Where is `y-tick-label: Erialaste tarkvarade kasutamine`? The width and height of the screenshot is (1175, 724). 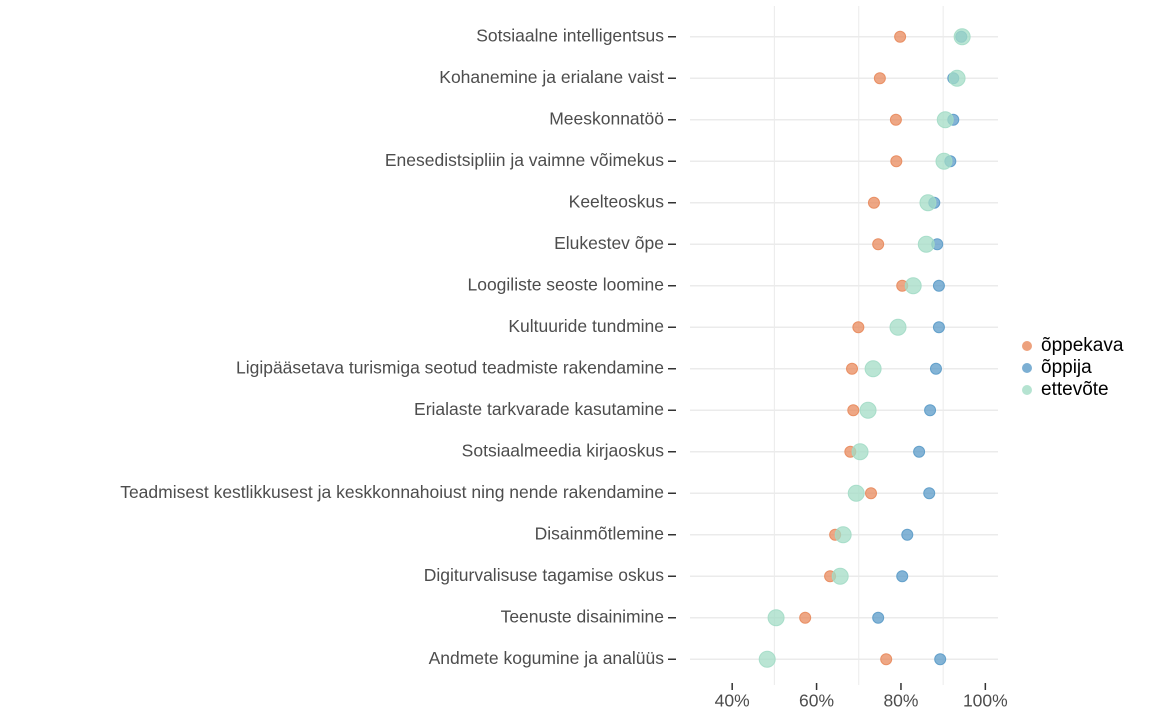
y-tick-label: Erialaste tarkvarade kasutamine is located at coordinates (539, 409).